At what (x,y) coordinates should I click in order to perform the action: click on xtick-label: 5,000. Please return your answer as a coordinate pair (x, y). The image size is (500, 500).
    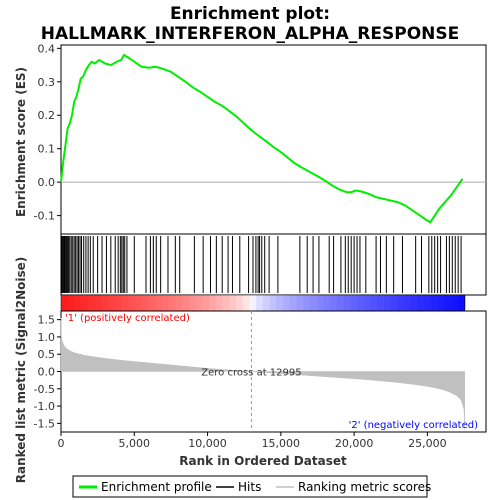
    Looking at the image, I should click on (135, 443).